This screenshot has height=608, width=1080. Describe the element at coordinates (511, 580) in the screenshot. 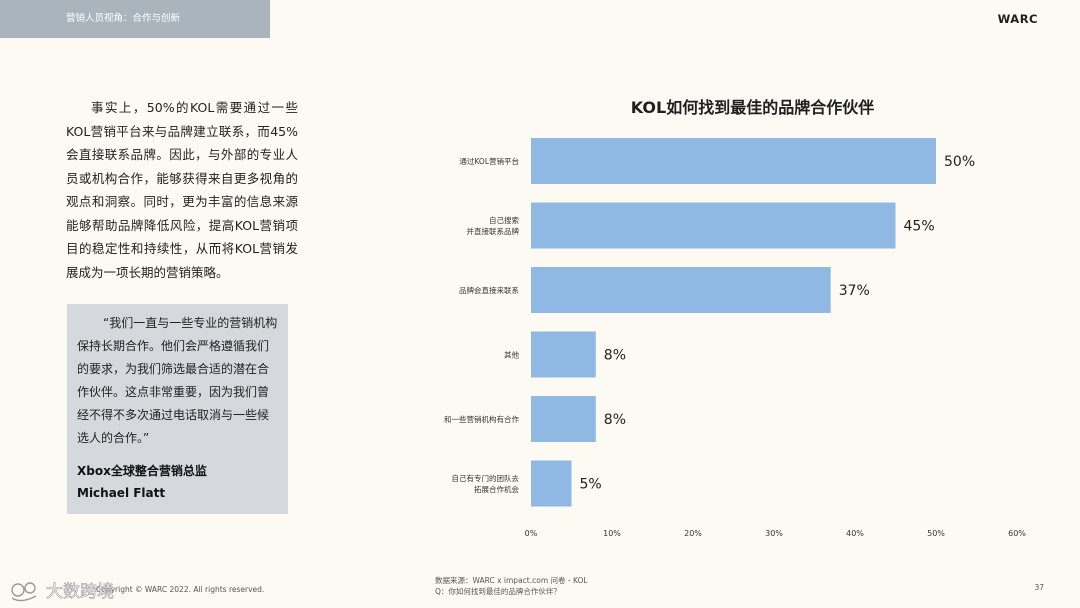

I see `source-line-1: 数据来源：WARC x impact.com 问卷 - KOL` at that location.